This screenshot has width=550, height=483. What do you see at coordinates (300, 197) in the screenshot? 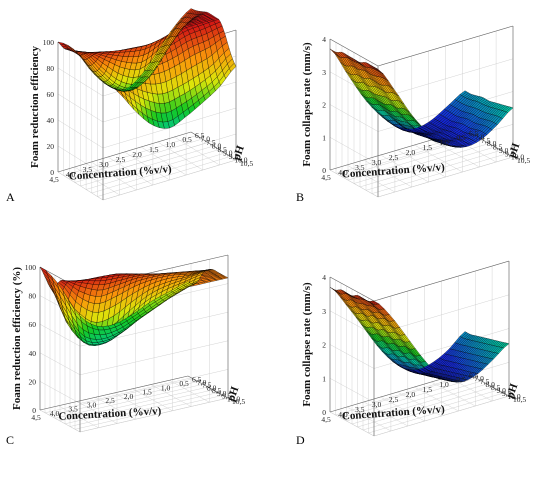
I see `panel-letter: B` at bounding box center [300, 197].